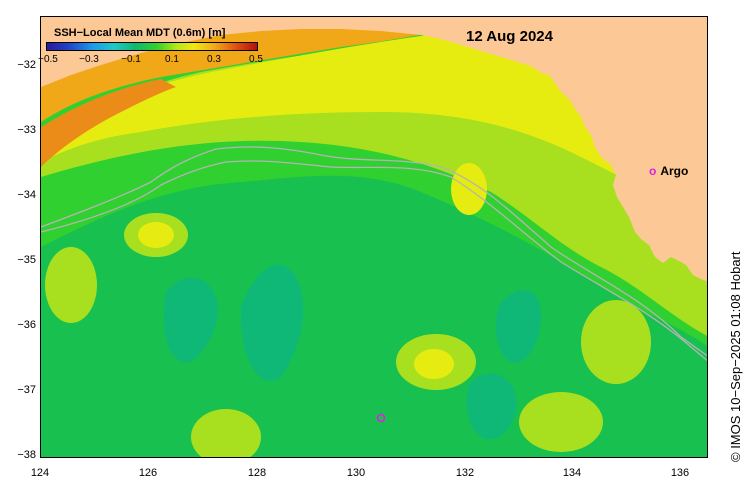 The width and height of the screenshot is (750, 496). What do you see at coordinates (156, 235) in the screenshot?
I see `ssh-eddy-2-core` at bounding box center [156, 235].